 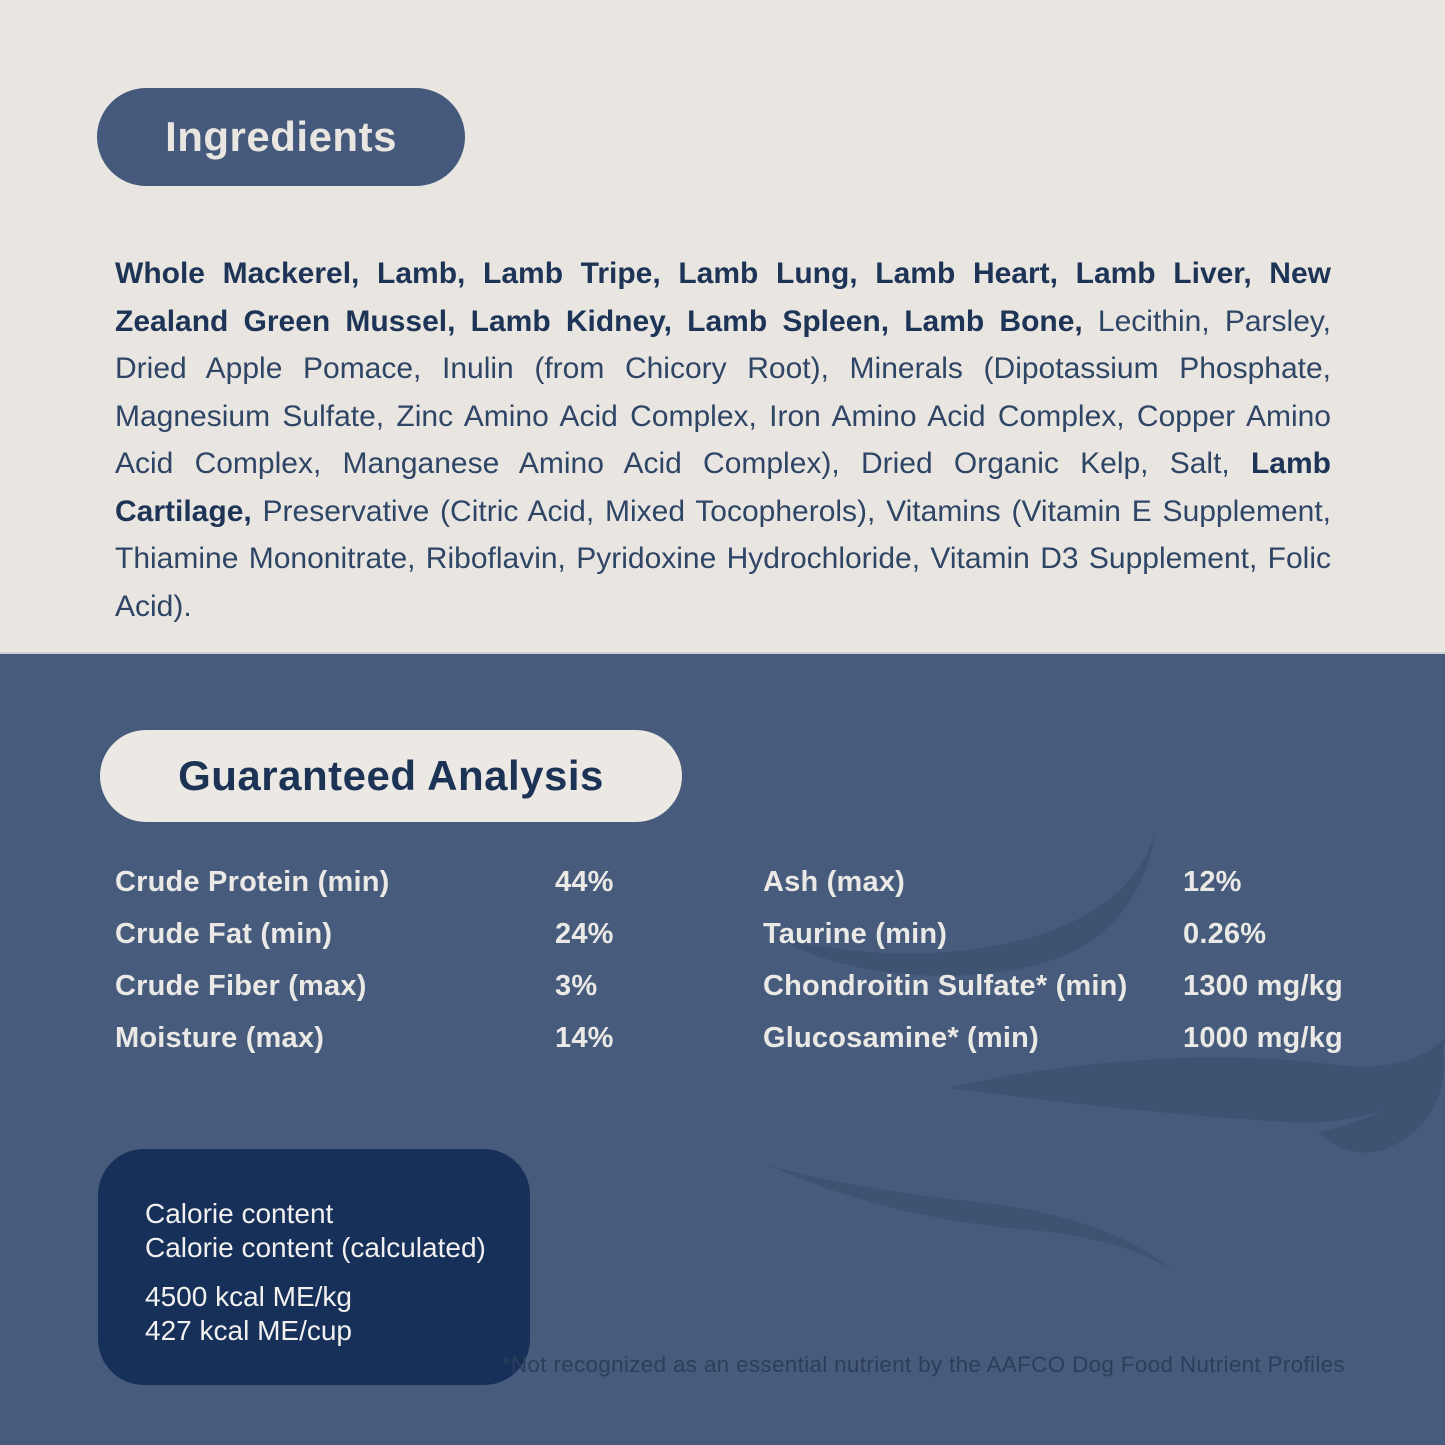 What do you see at coordinates (584, 934) in the screenshot?
I see `analysis-value: 24%` at bounding box center [584, 934].